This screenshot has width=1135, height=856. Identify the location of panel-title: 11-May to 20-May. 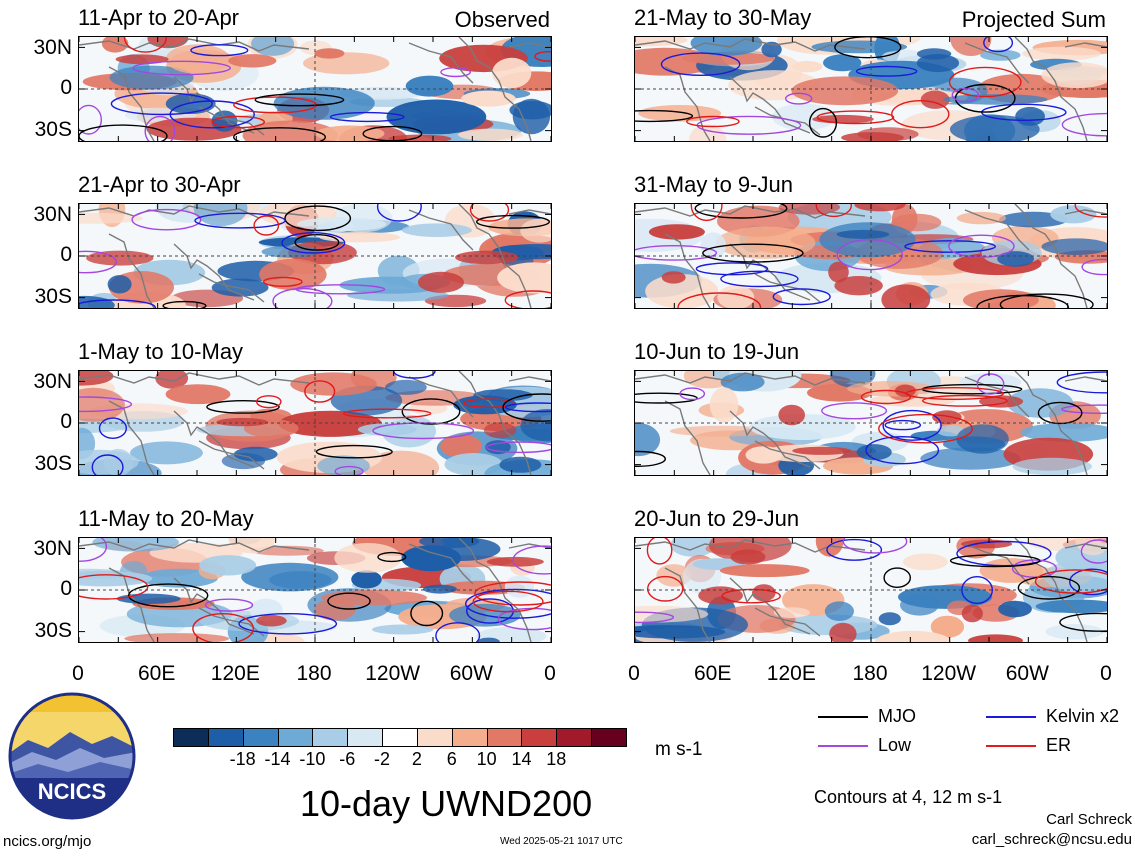
(166, 518).